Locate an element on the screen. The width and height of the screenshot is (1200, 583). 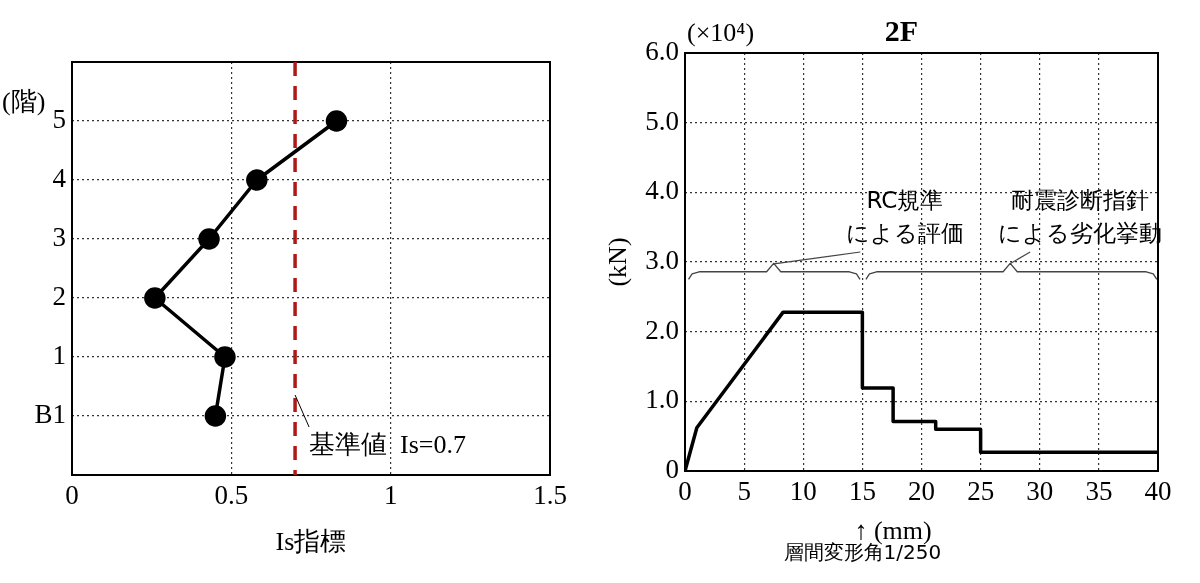
text: (×10⁴) is located at coordinates (721, 32).